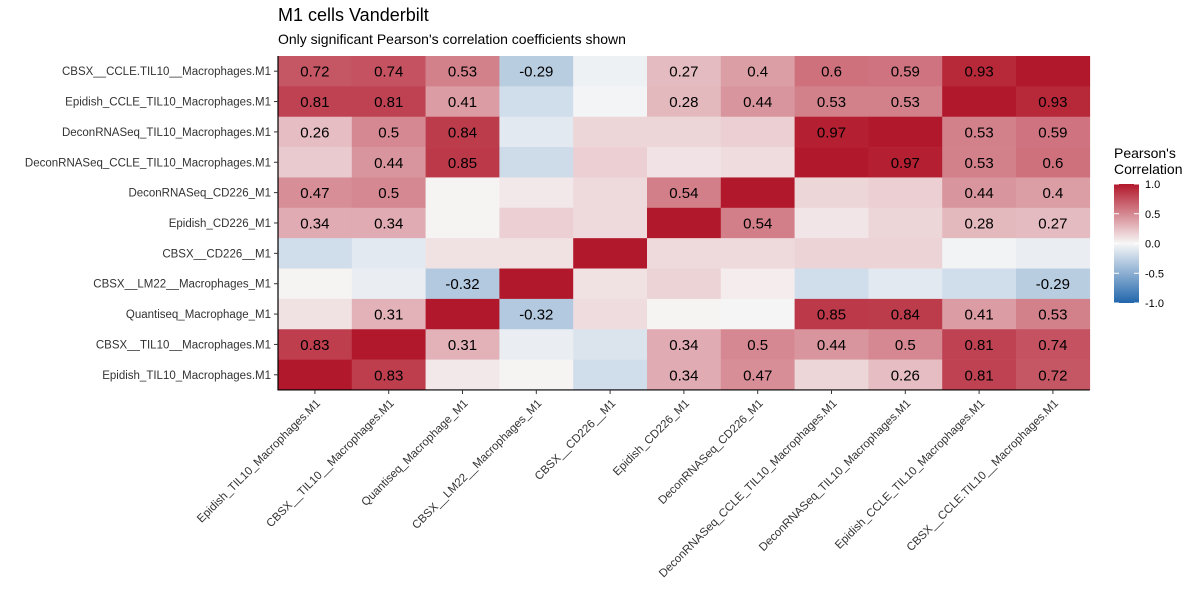 The width and height of the screenshot is (1200, 600). I want to click on legend-tick-label: 1.0, so click(1152, 185).